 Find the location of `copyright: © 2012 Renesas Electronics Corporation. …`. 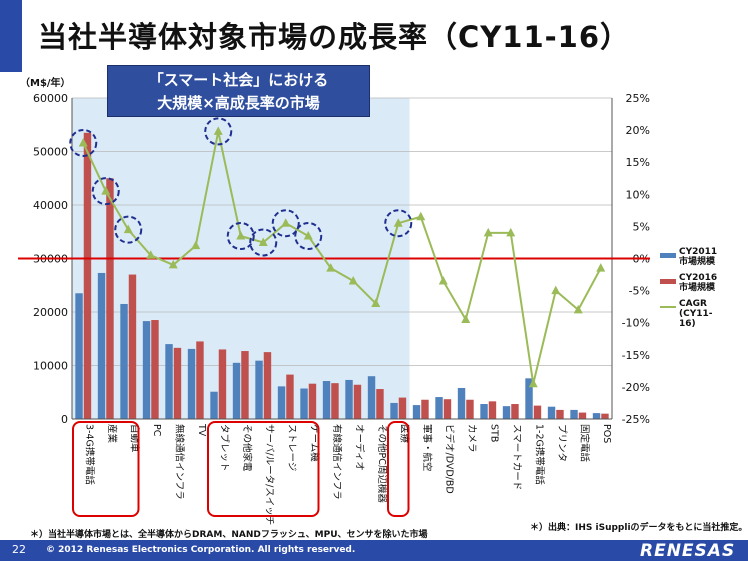

copyright: © 2012 Renesas Electronics Corporation. … is located at coordinates (201, 550).